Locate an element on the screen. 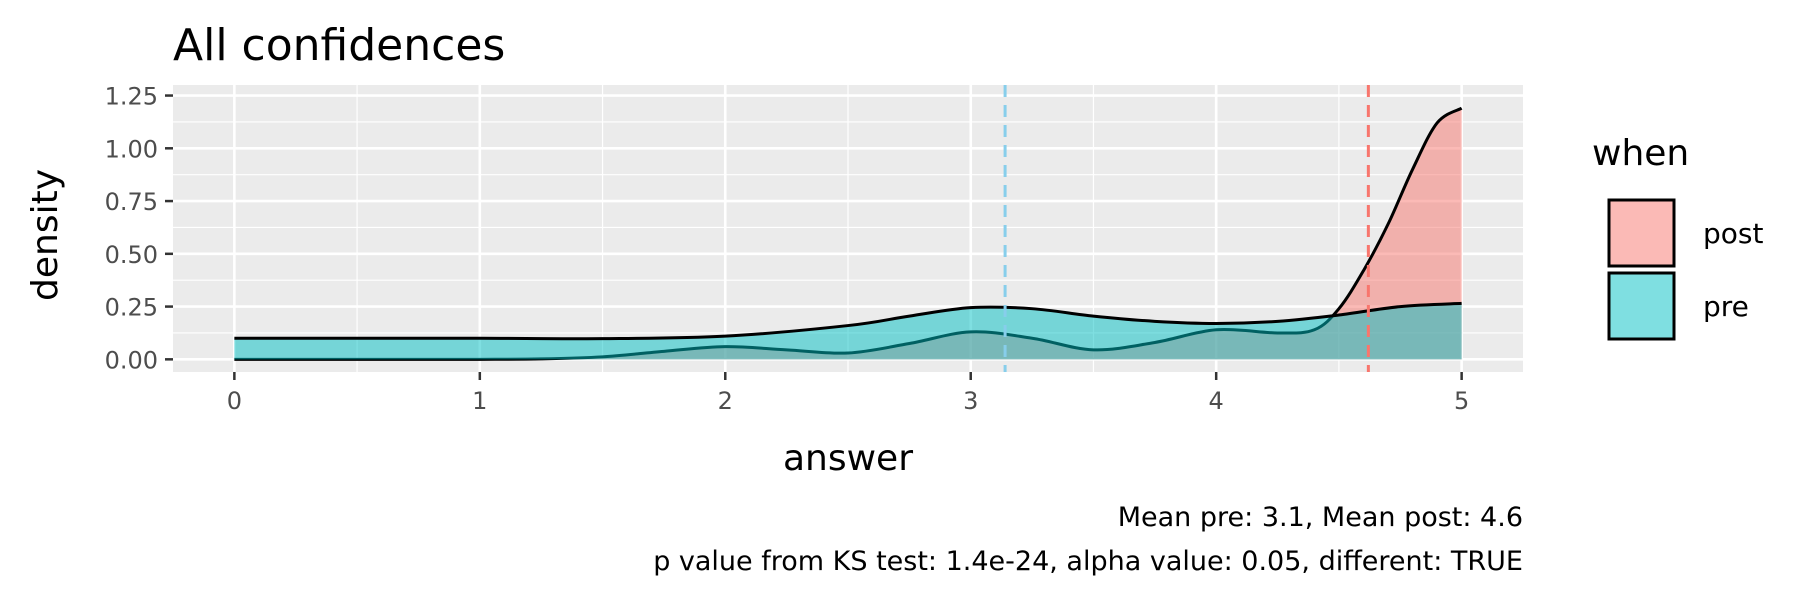 The width and height of the screenshot is (1800, 600). y-tick-label: 0.50 is located at coordinates (131, 255).